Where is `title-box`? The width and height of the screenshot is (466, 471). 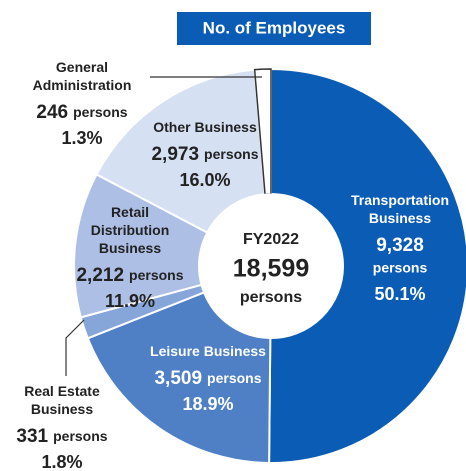 title-box is located at coordinates (274, 28).